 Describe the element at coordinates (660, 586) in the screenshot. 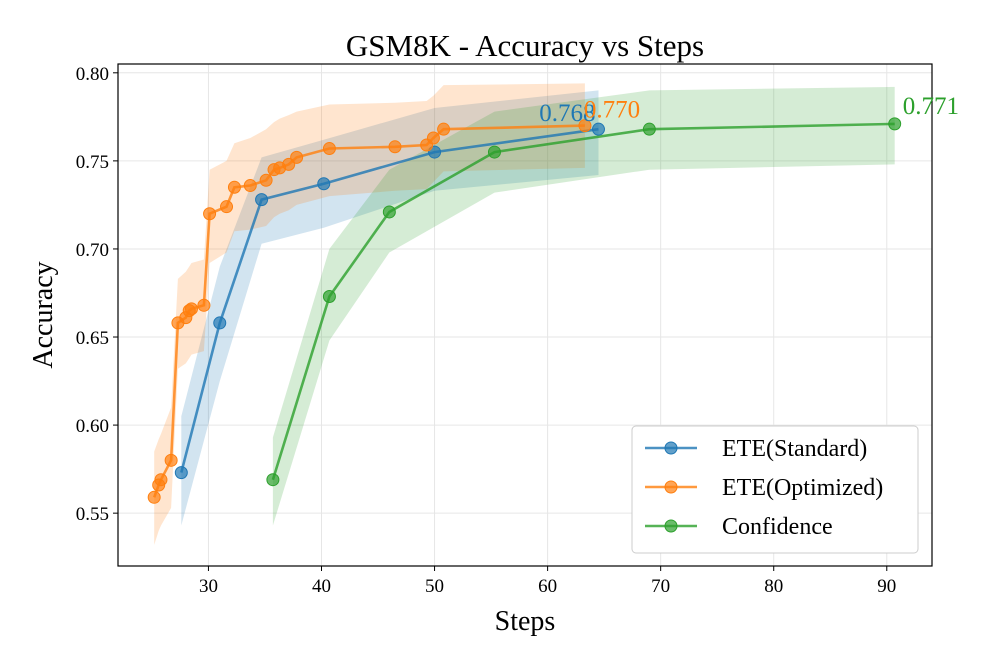

I see `x-tick-label: 70` at that location.